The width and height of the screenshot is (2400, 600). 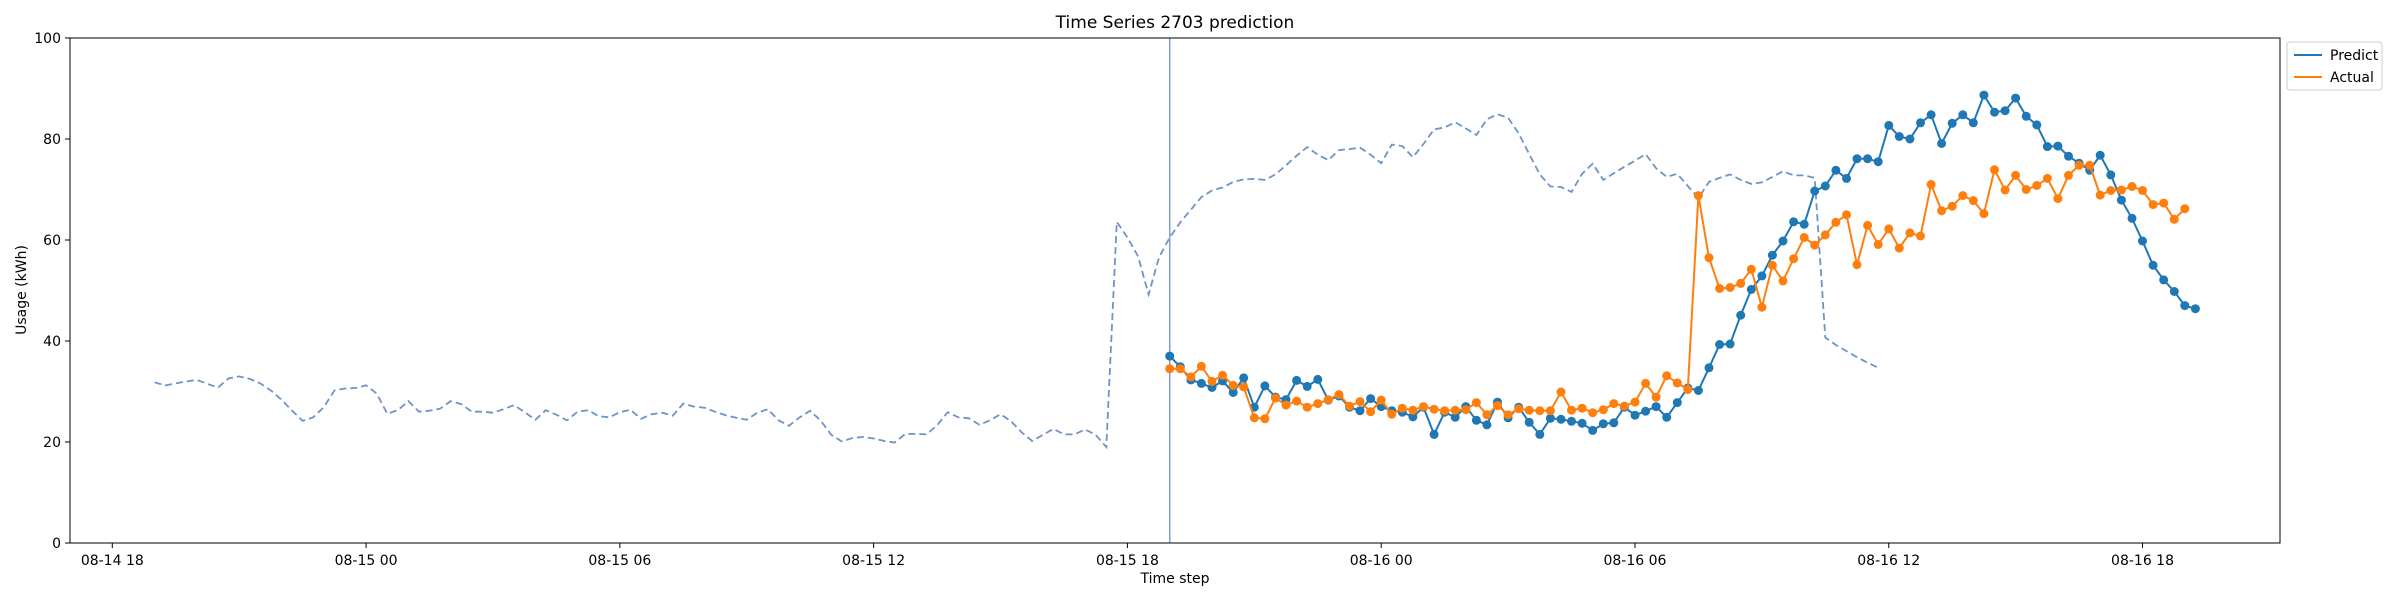 I want to click on x-tick-label: 08-14 18, so click(x=112, y=561).